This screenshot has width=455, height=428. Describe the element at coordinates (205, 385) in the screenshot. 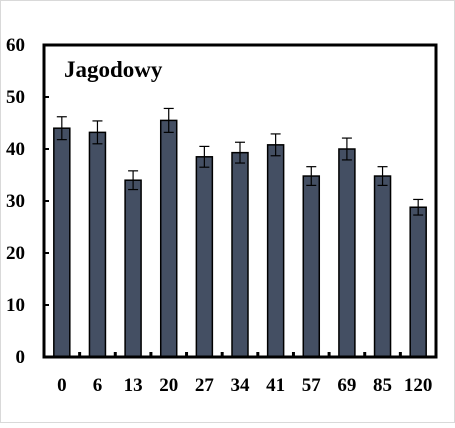

I see `x-tick-label-27: 27` at that location.